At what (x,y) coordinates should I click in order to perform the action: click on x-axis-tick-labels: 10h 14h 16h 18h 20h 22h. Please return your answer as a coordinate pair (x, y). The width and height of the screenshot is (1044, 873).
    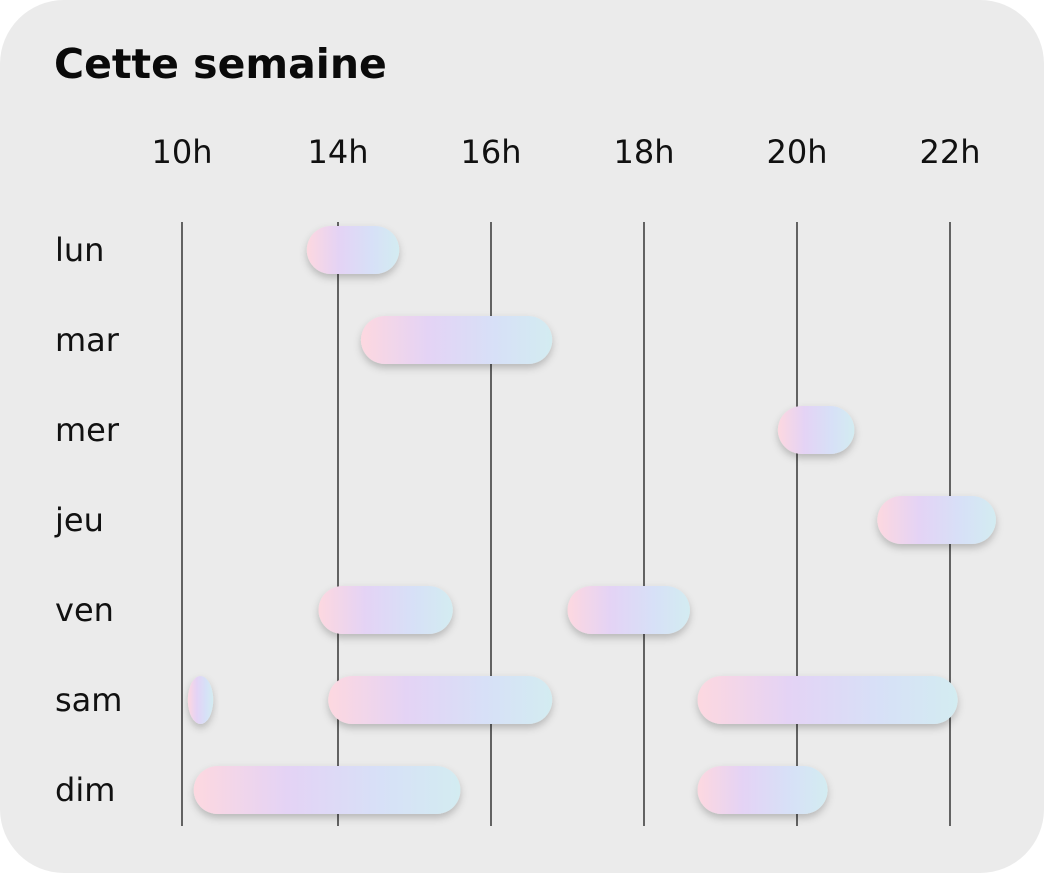
    Looking at the image, I should click on (566, 152).